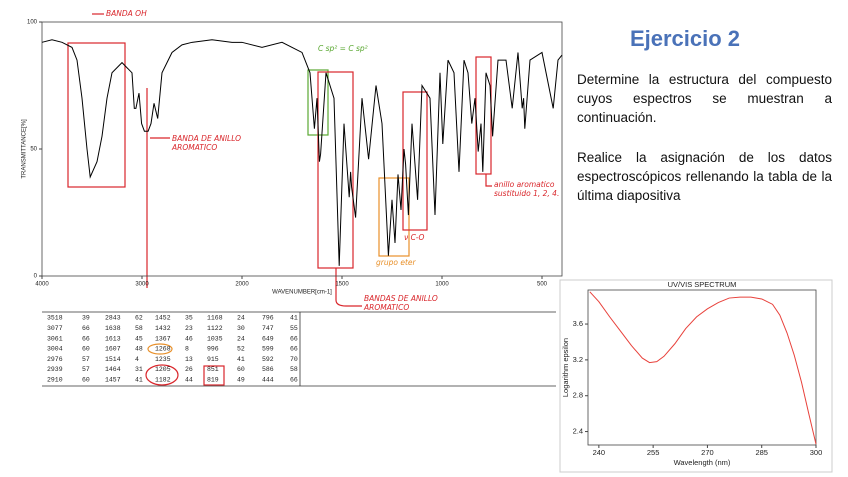  I want to click on x-tick-label: 500, so click(542, 285).